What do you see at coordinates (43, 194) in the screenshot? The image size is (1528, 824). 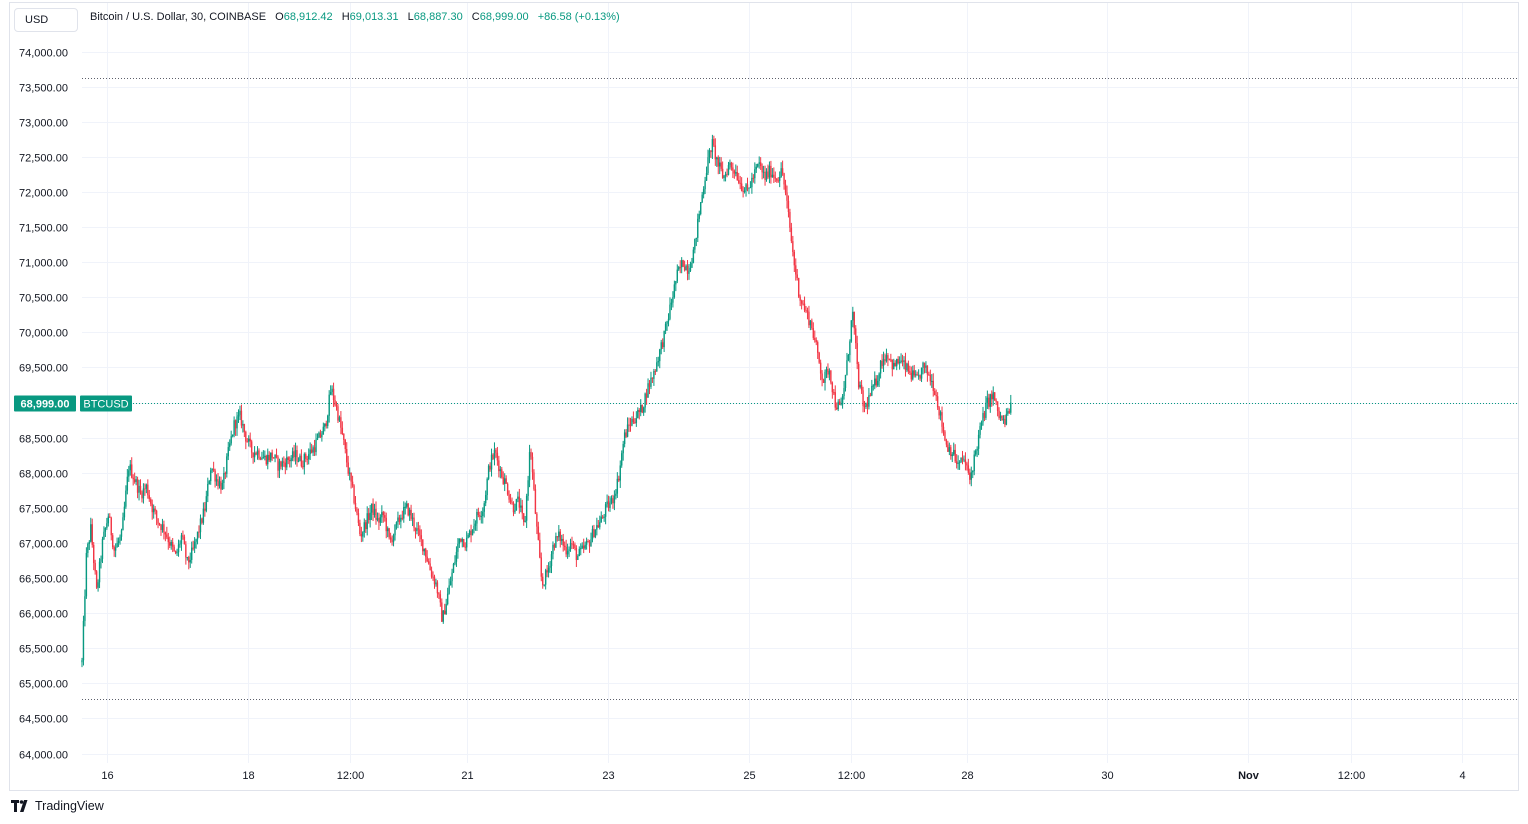 I see `price-tick-label: 72,000.00` at bounding box center [43, 194].